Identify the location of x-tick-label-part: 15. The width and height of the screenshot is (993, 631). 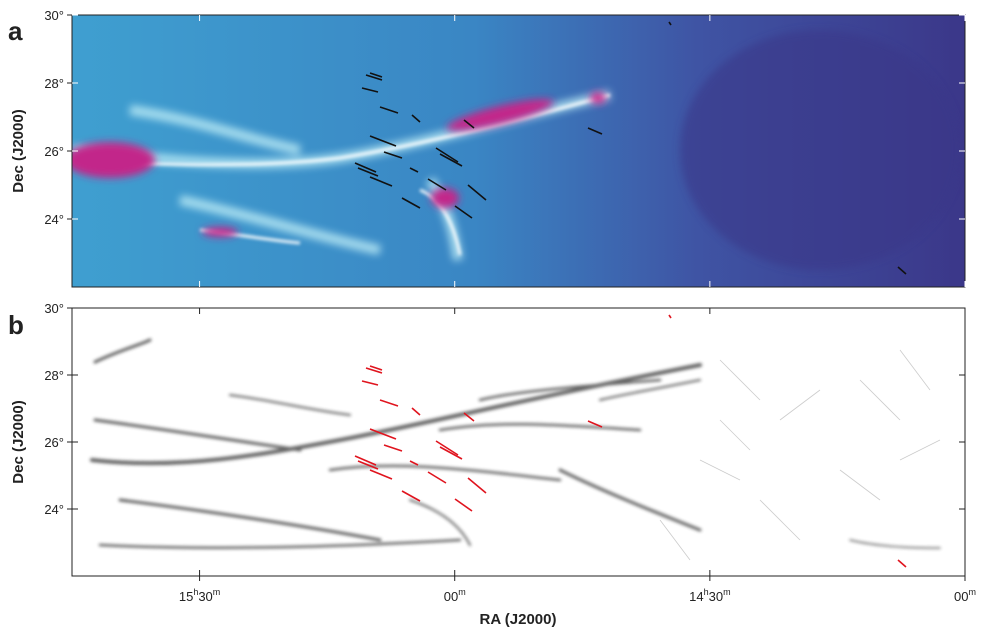
(186, 596).